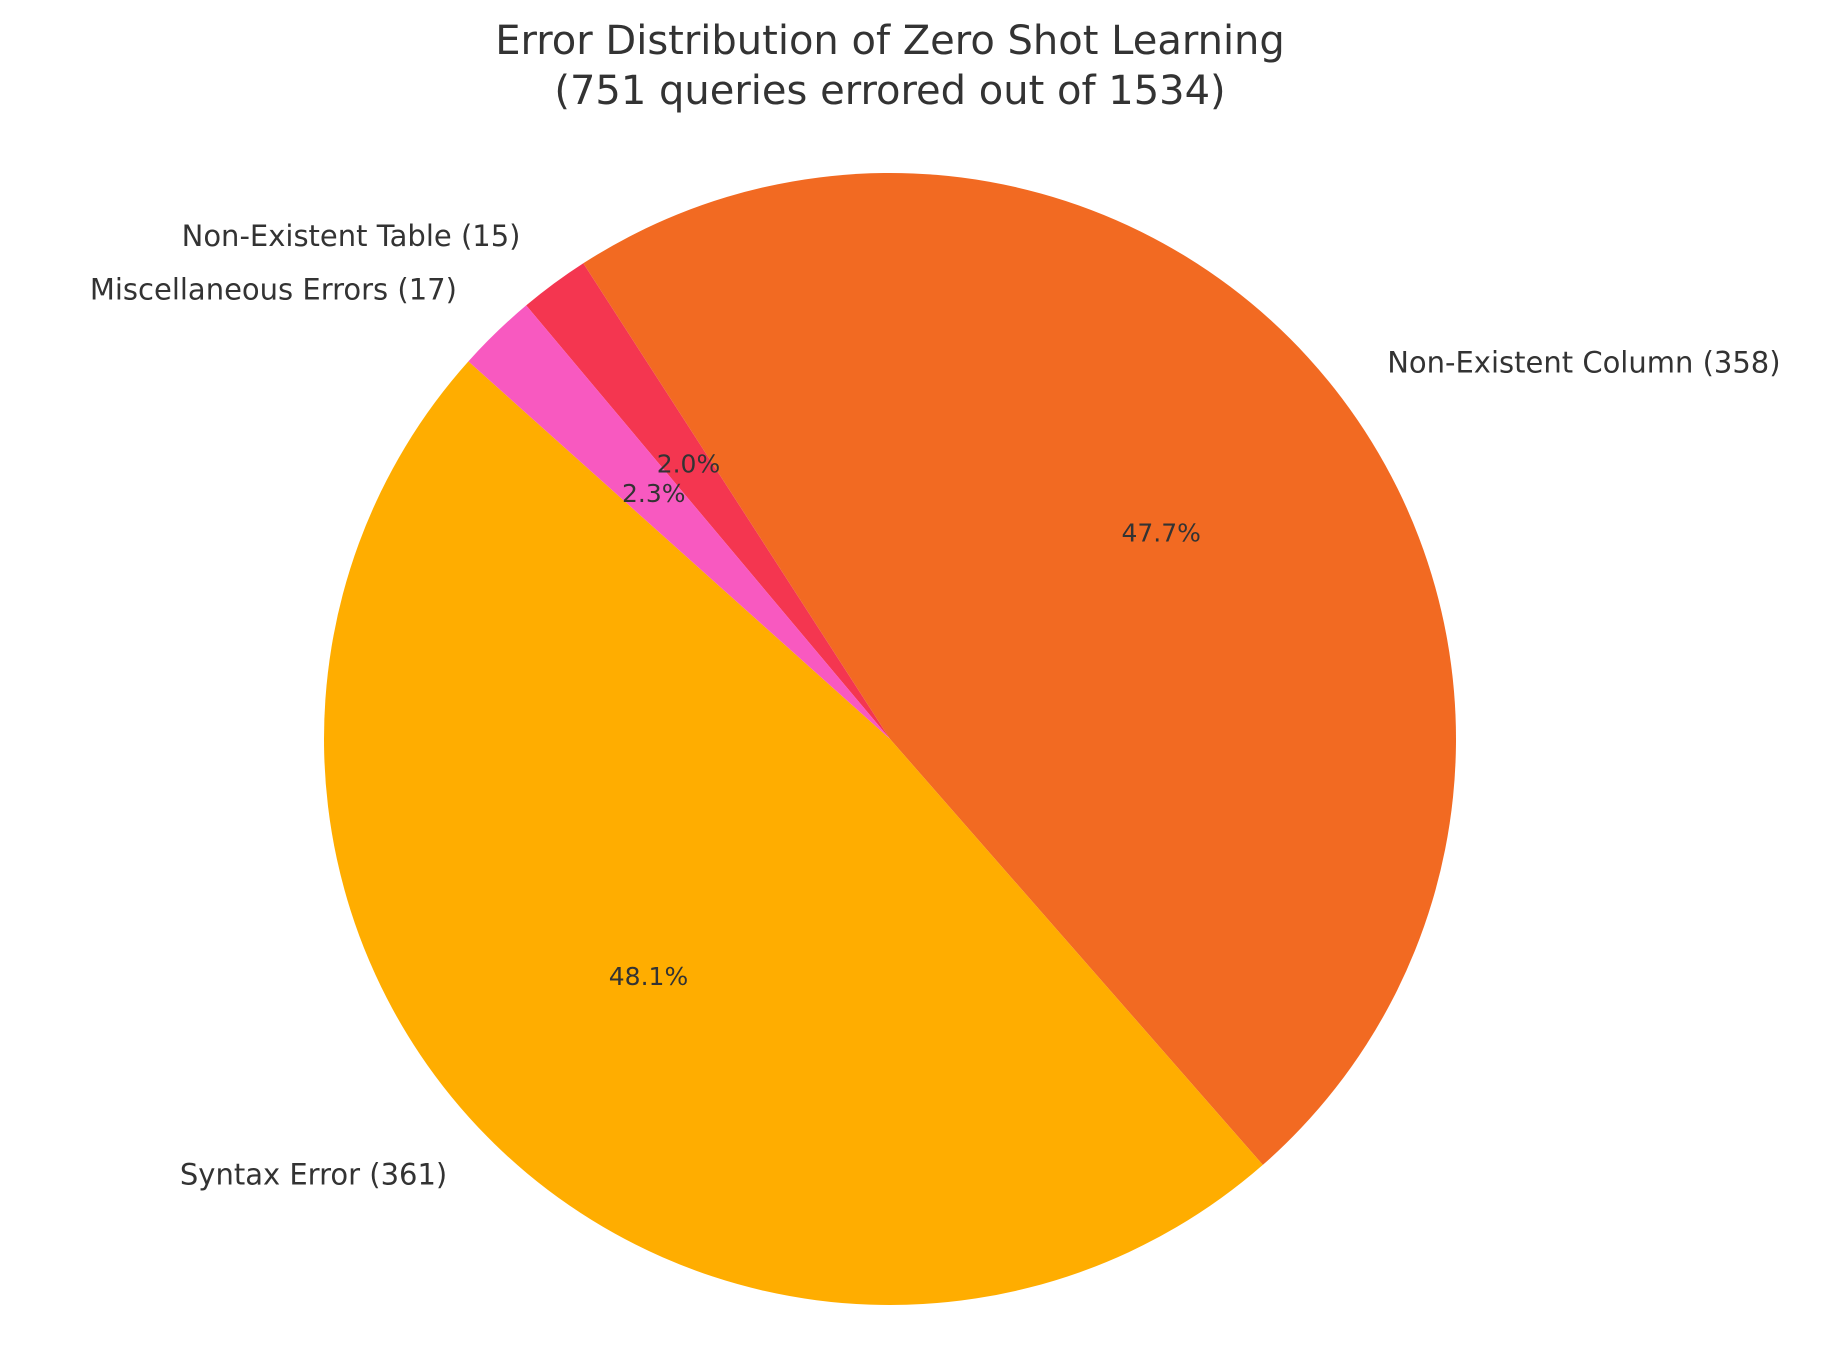 This screenshot has width=1843, height=1372. I want to click on pie-category-label-syntax-error: Syntax Error (361), so click(313, 1175).